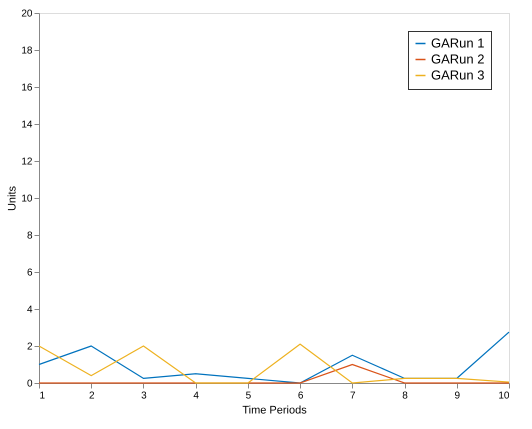 The image size is (532, 429). What do you see at coordinates (196, 396) in the screenshot?
I see `x-tick-label: 4` at bounding box center [196, 396].